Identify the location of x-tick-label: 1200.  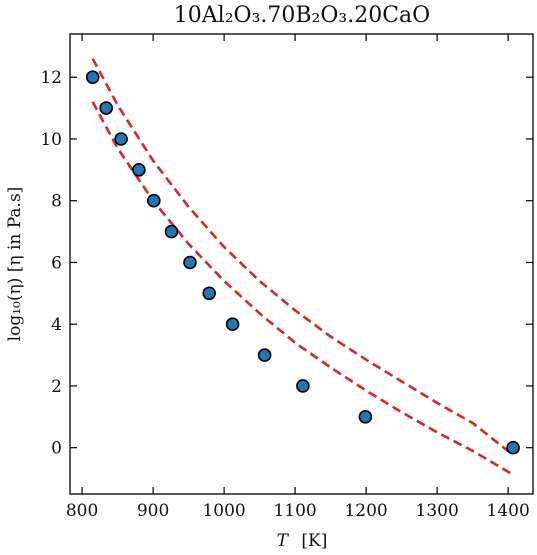
(365, 511).